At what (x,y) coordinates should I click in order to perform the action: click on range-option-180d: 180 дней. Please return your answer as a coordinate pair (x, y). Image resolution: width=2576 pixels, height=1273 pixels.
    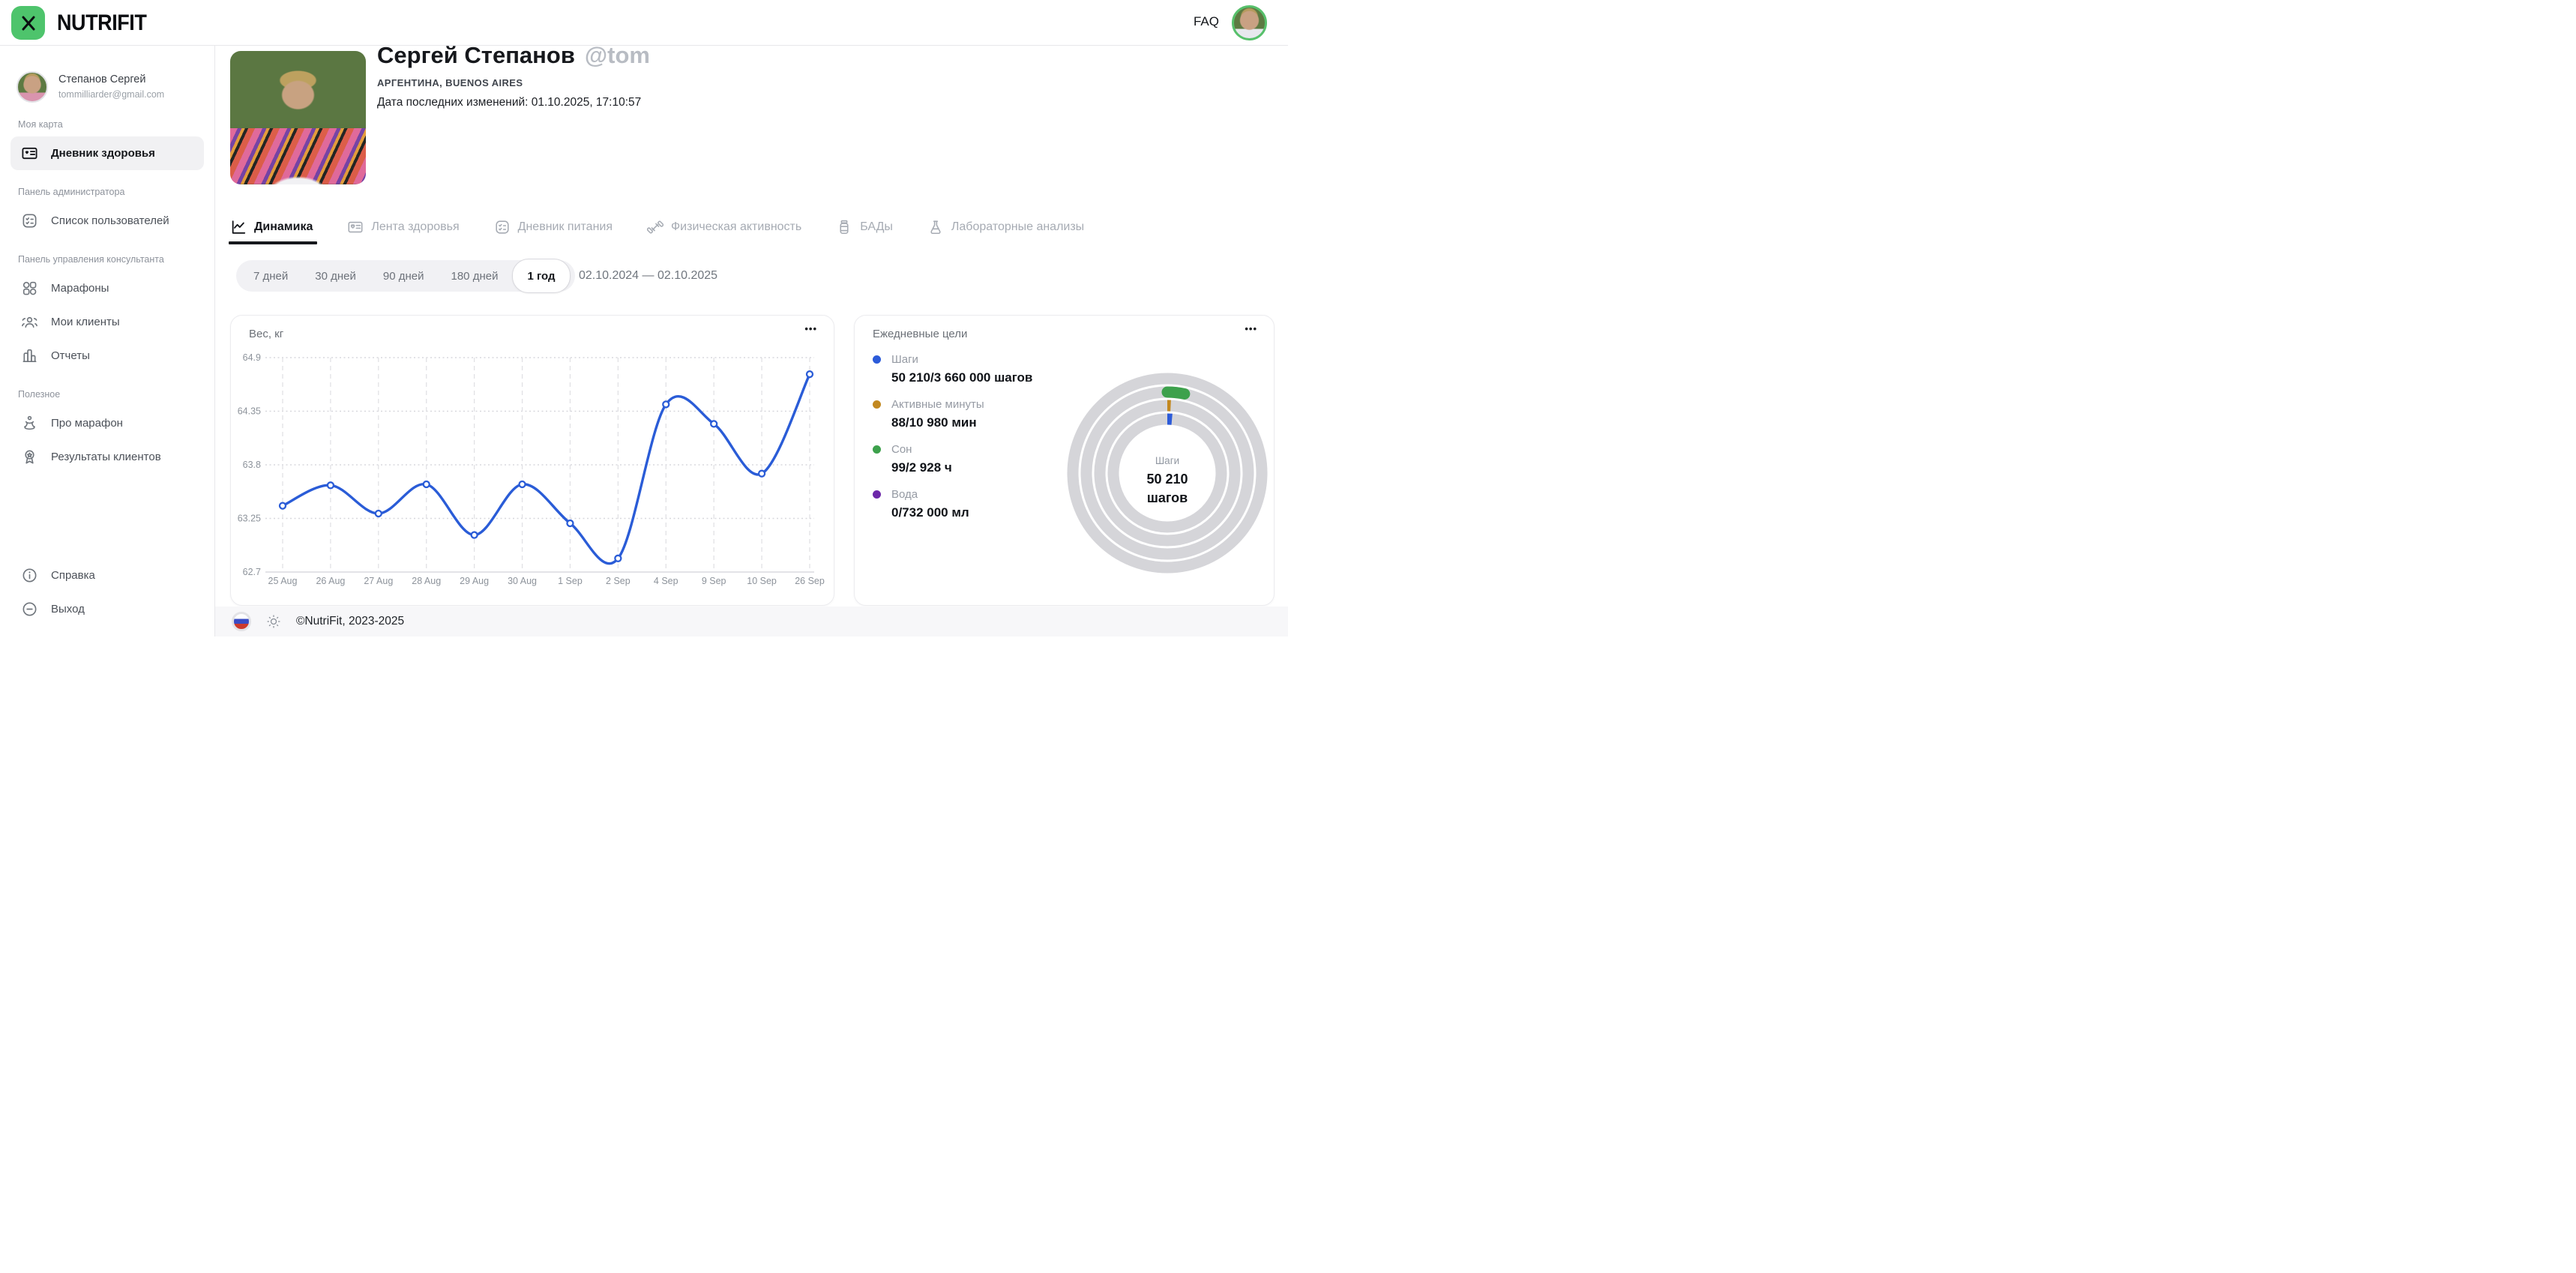
    Looking at the image, I should click on (475, 276).